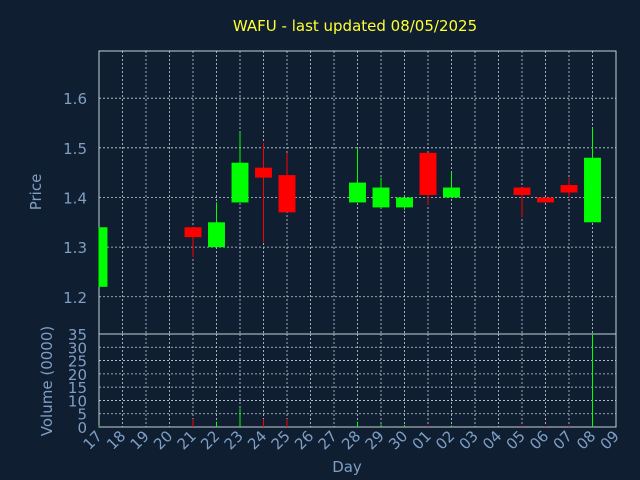  Describe the element at coordinates (116, 440) in the screenshot. I see `x-tick-label: 18` at that location.